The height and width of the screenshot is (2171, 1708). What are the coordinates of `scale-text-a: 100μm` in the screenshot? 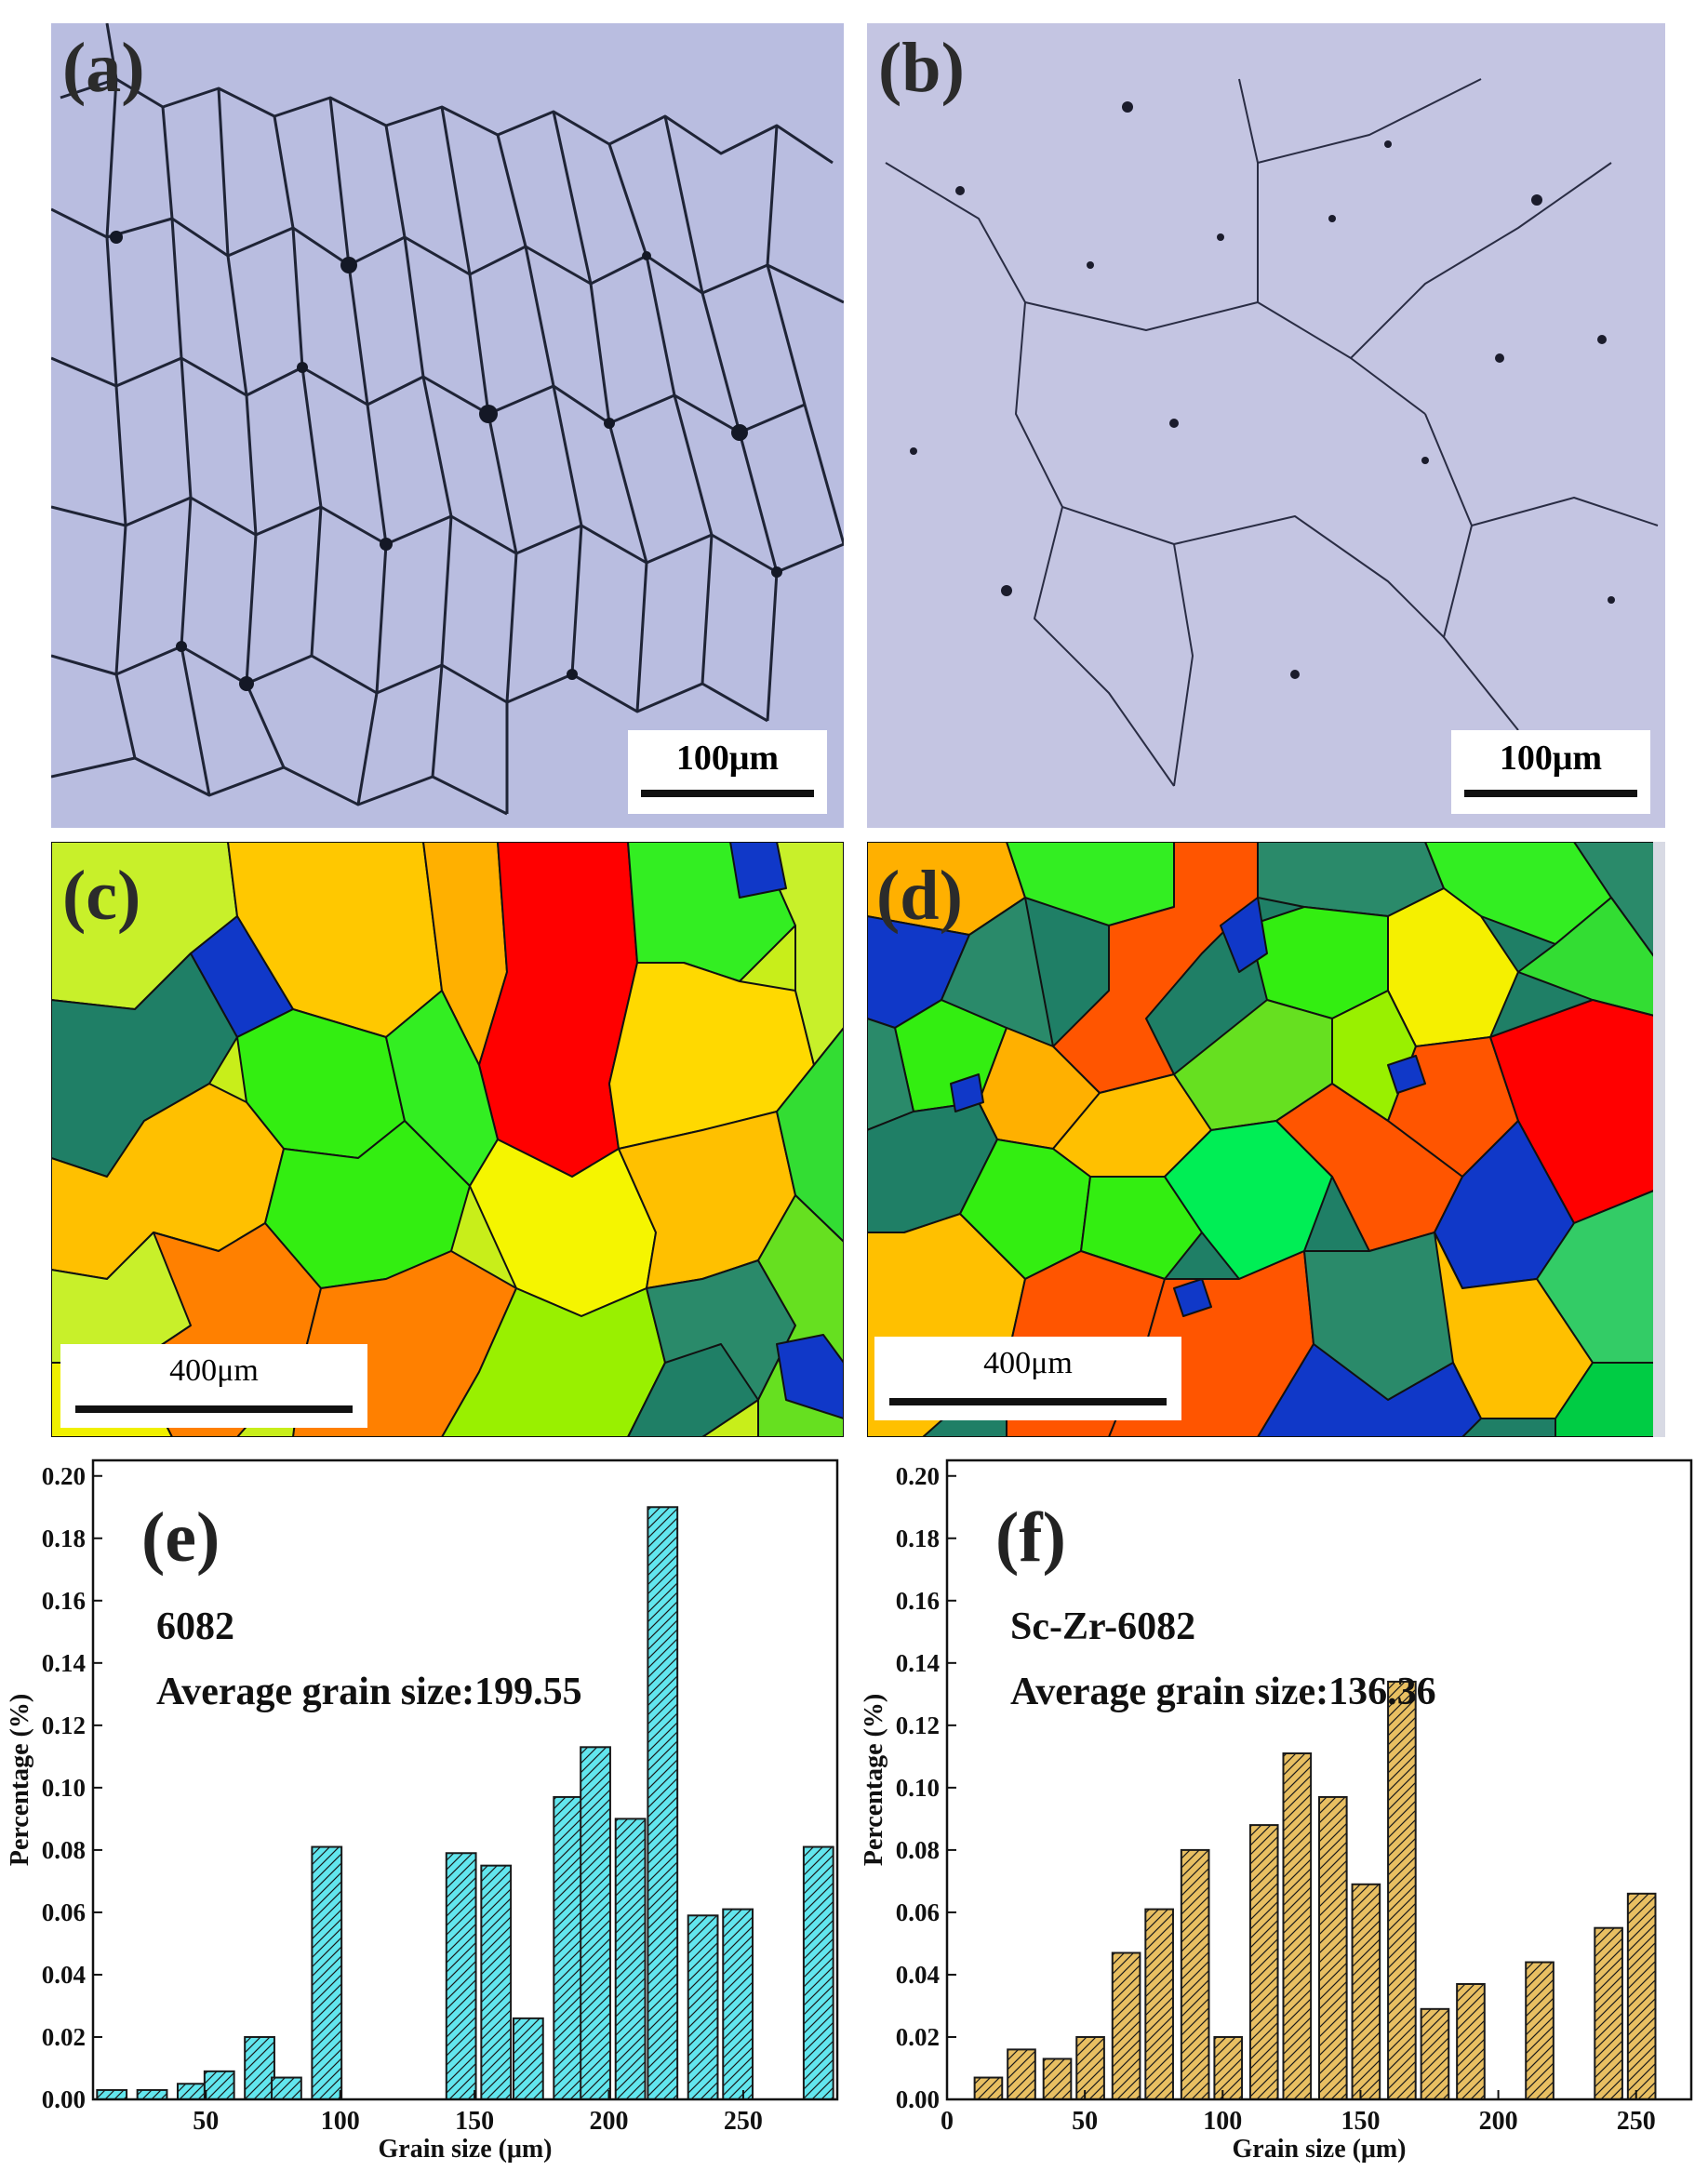 It's located at (727, 758).